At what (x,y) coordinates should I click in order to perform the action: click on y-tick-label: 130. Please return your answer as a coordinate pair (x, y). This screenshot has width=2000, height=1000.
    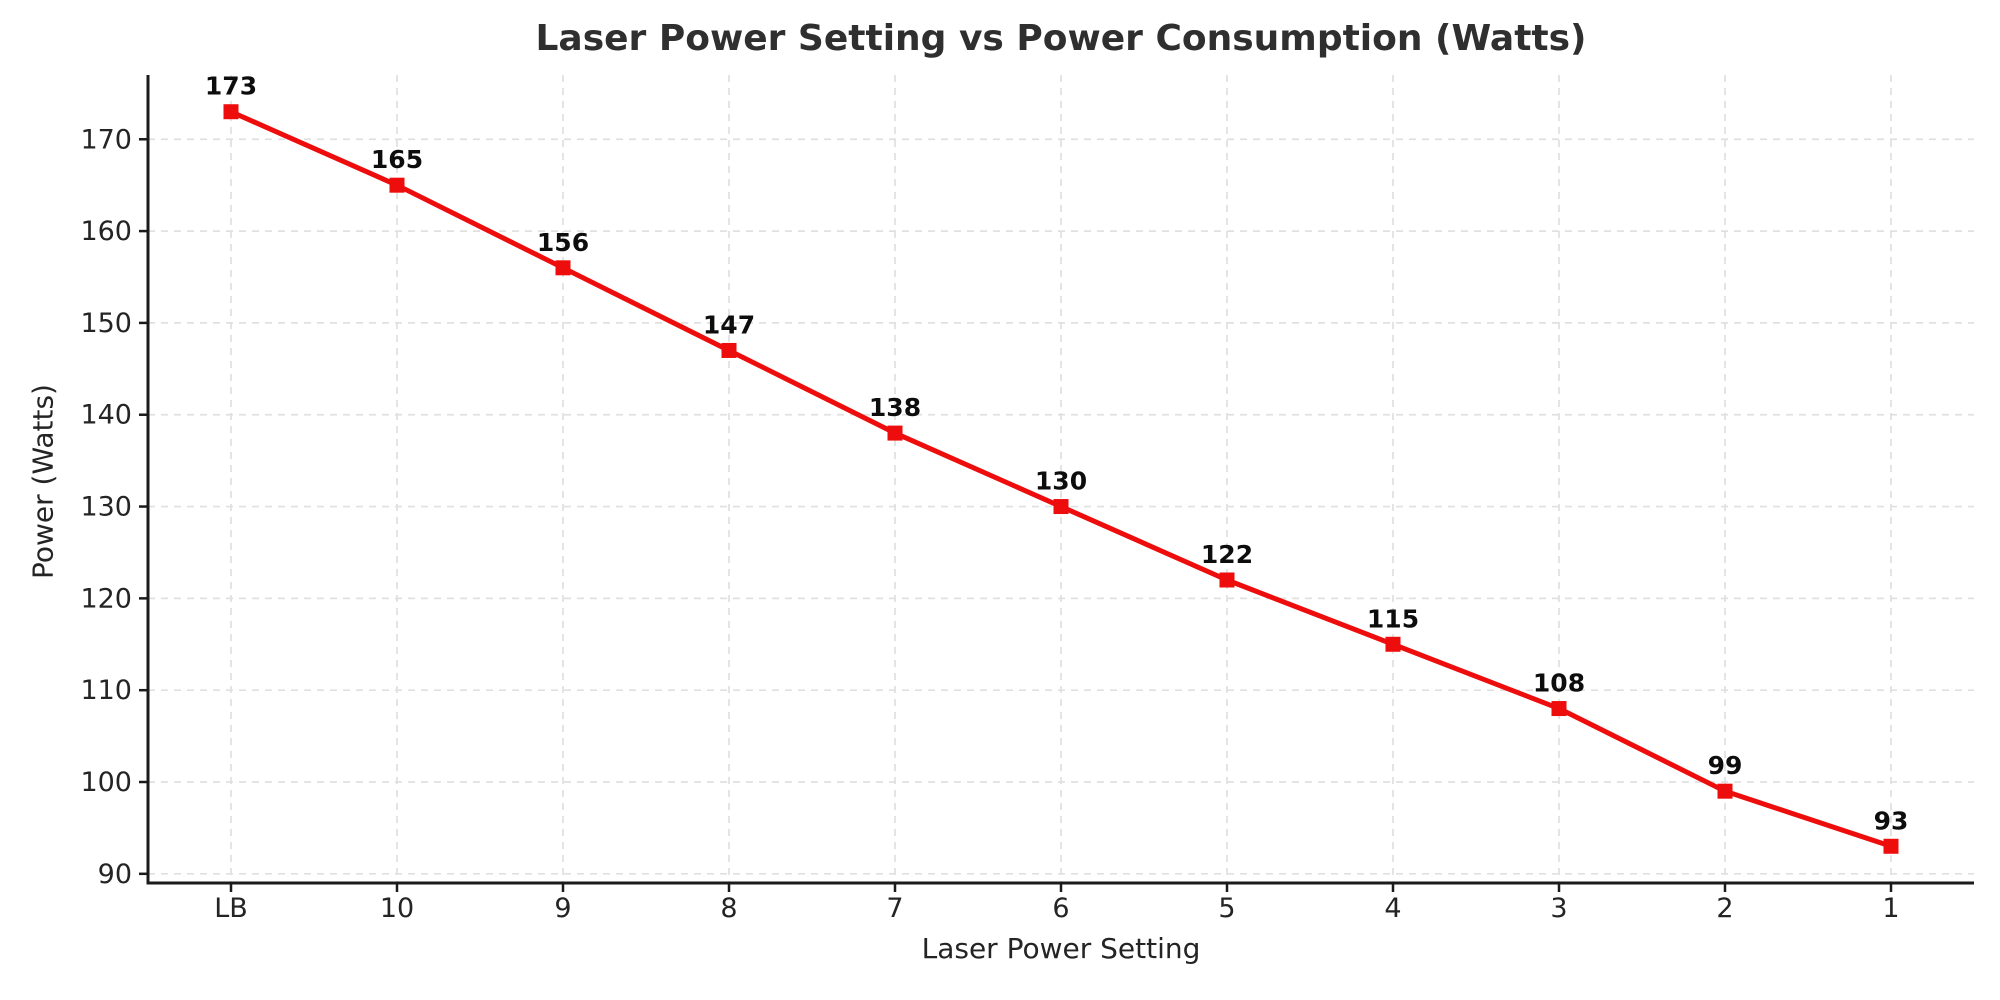
    Looking at the image, I should click on (106, 507).